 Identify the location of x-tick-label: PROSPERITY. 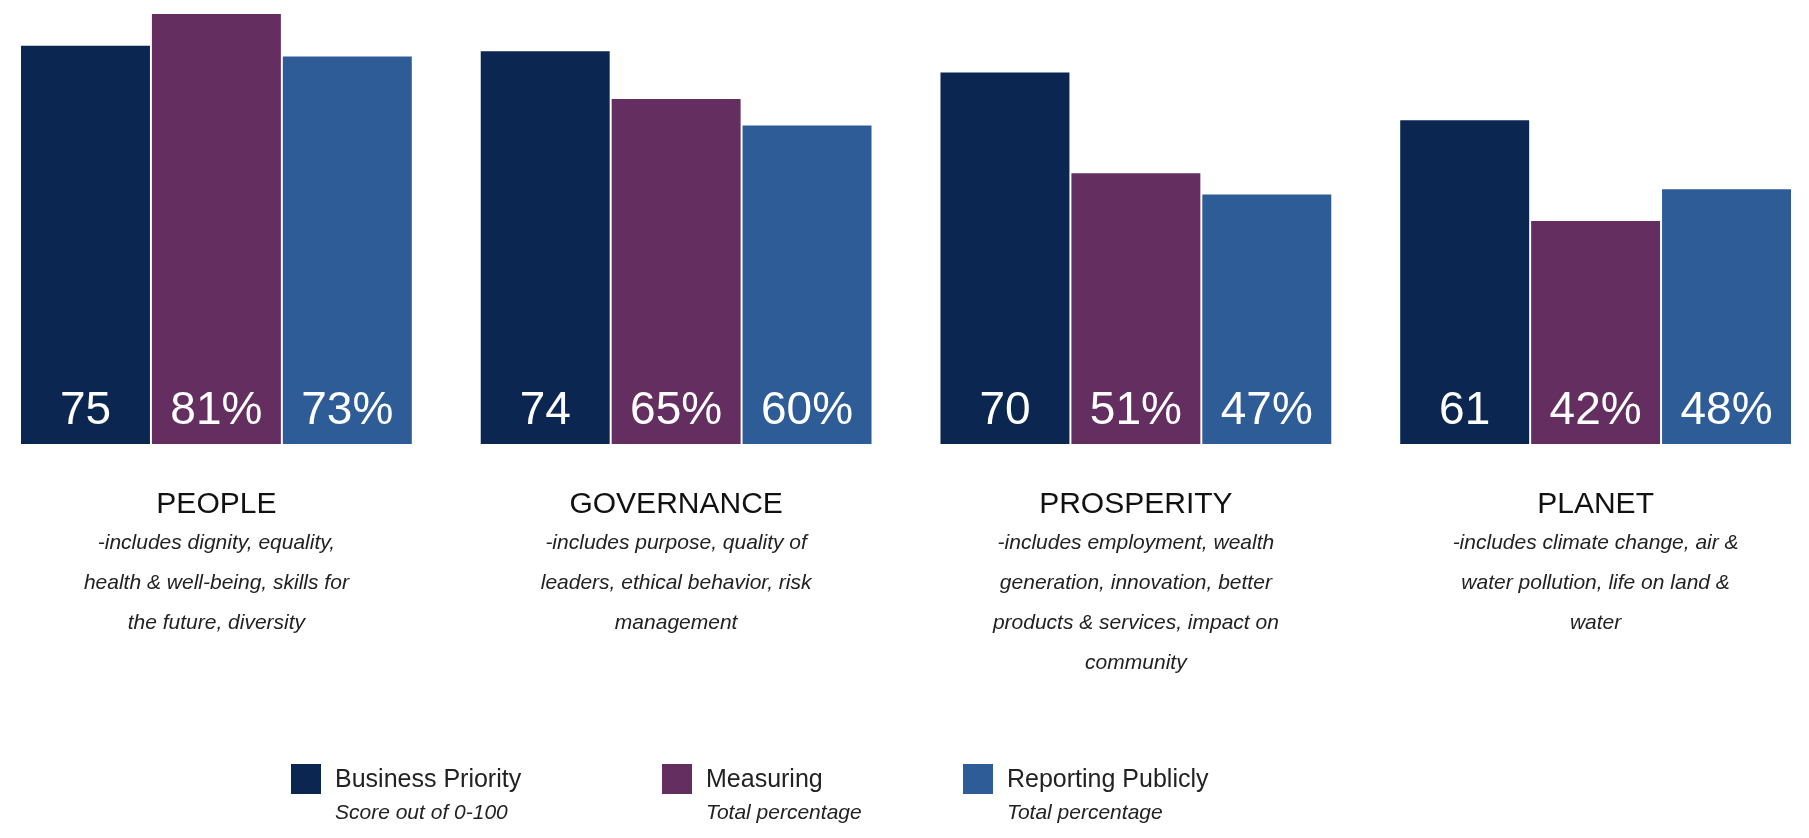
(1136, 502).